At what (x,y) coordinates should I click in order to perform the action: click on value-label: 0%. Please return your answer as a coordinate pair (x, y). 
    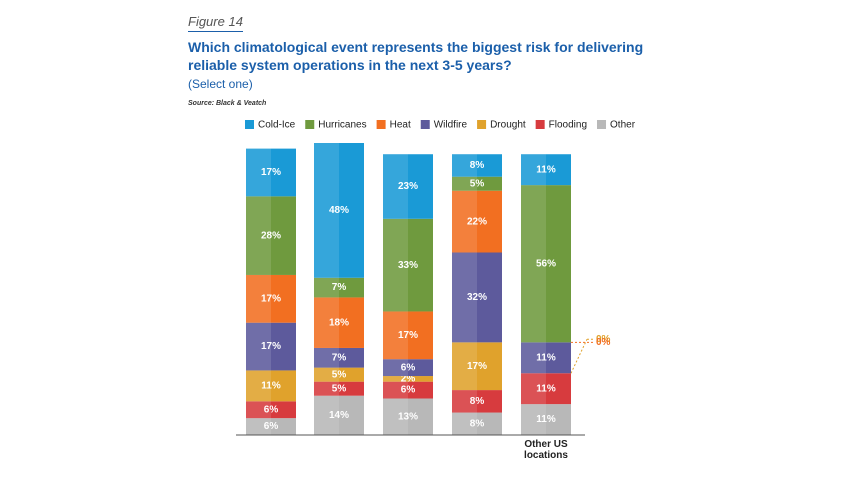
    Looking at the image, I should click on (603, 339).